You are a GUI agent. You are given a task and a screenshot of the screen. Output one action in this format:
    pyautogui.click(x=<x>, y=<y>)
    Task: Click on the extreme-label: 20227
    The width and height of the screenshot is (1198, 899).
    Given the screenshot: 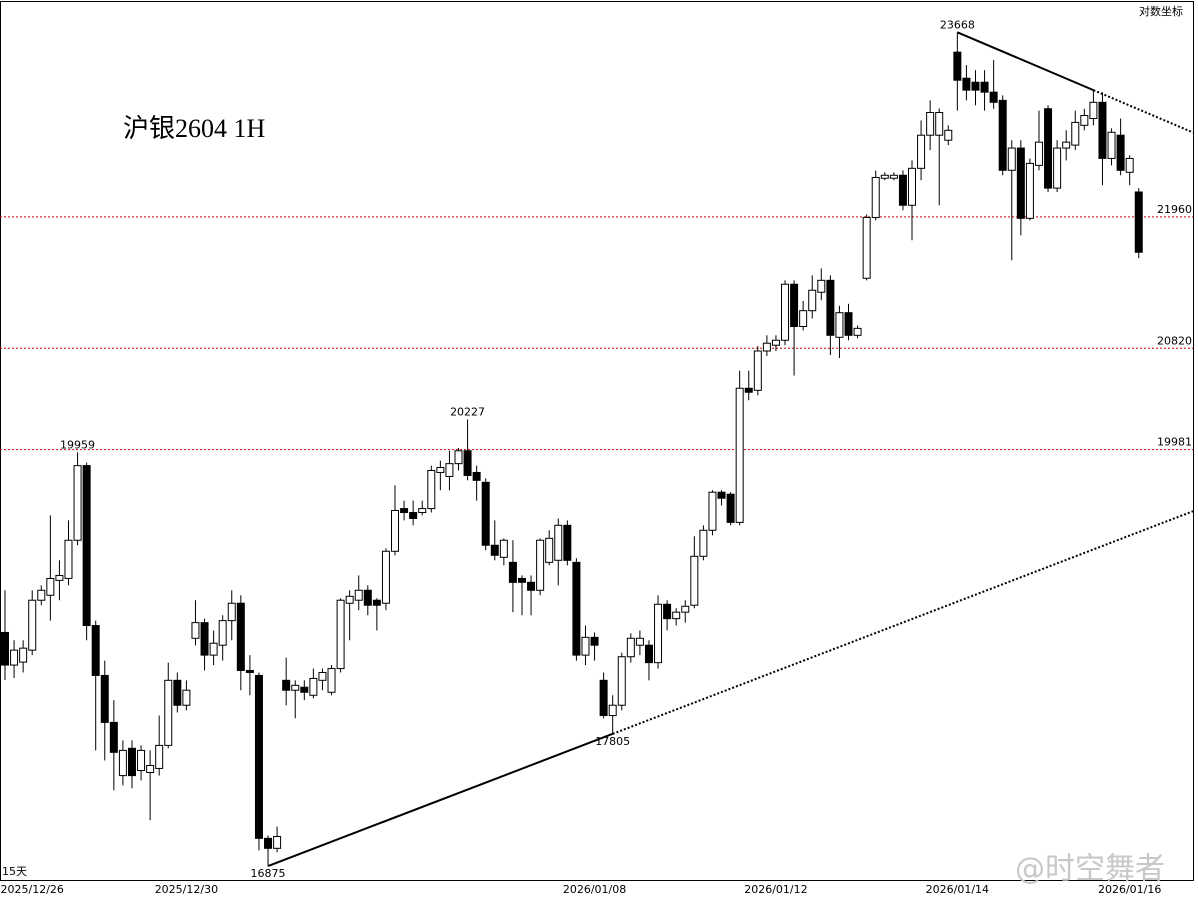 What is the action you would take?
    pyautogui.click(x=467, y=412)
    